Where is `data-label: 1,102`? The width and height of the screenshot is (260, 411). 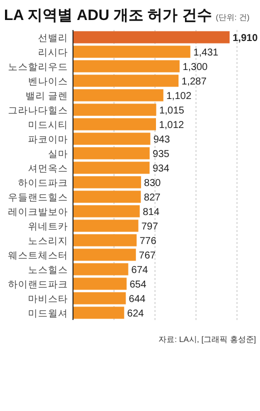 data-label: 1,102 is located at coordinates (179, 96).